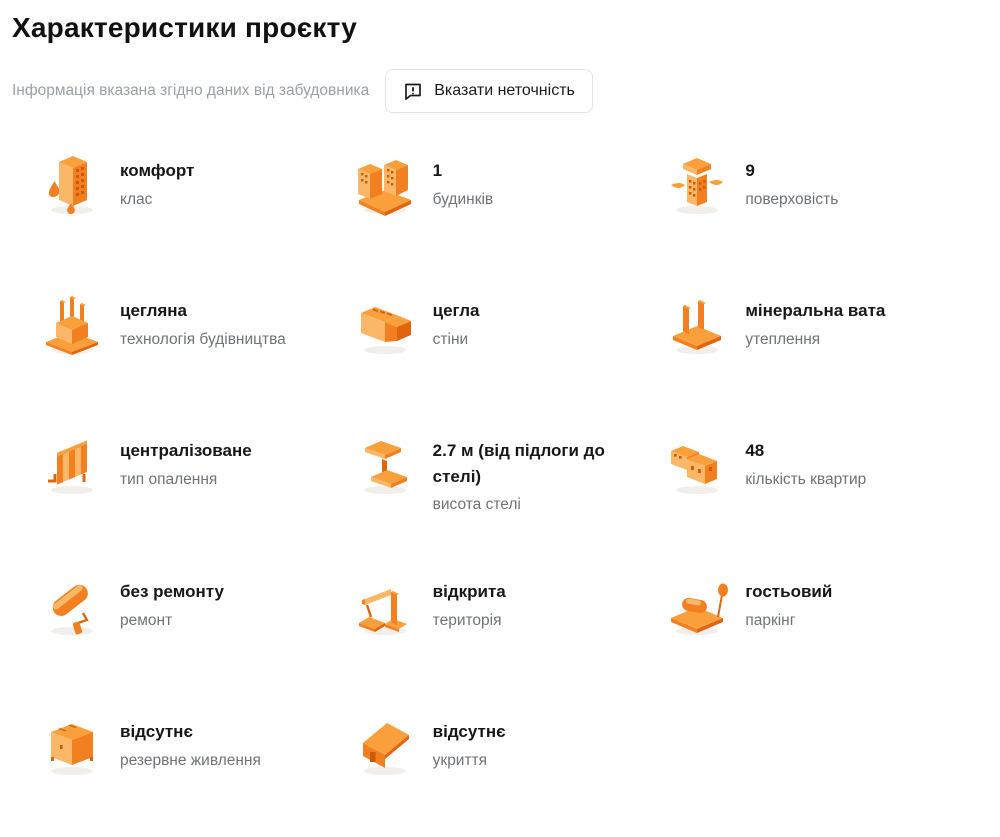  Describe the element at coordinates (821, 332) in the screenshot. I see `characteristic-item: мінеральна вата утеплення` at that location.